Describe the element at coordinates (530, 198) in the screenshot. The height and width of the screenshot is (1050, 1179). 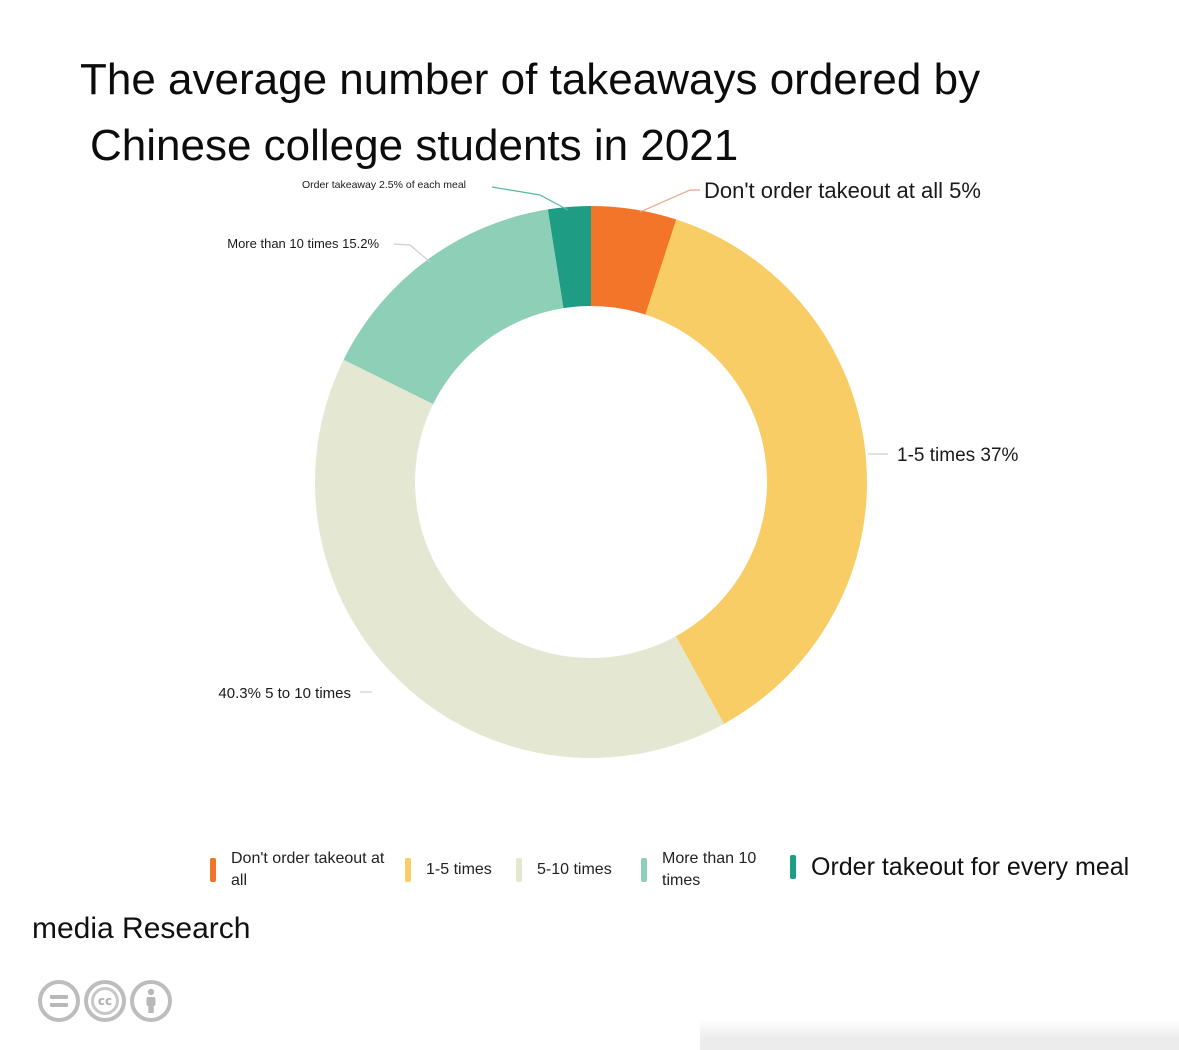
I see `leader-line-every-meal` at that location.